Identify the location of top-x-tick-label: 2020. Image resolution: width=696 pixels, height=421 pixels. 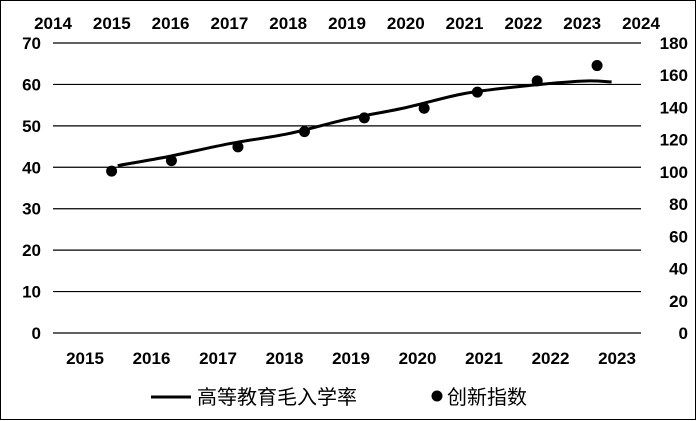
(406, 23).